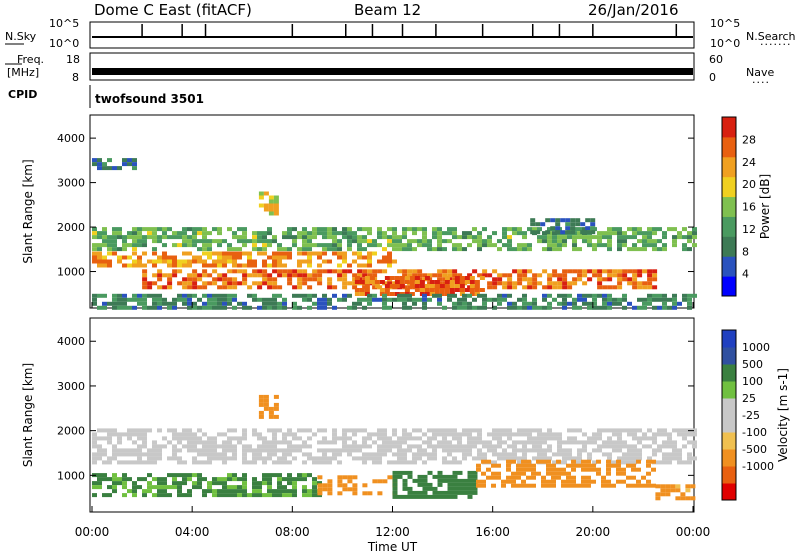 This screenshot has width=800, height=554. I want to click on colorbar-tick-label: -25, so click(751, 415).